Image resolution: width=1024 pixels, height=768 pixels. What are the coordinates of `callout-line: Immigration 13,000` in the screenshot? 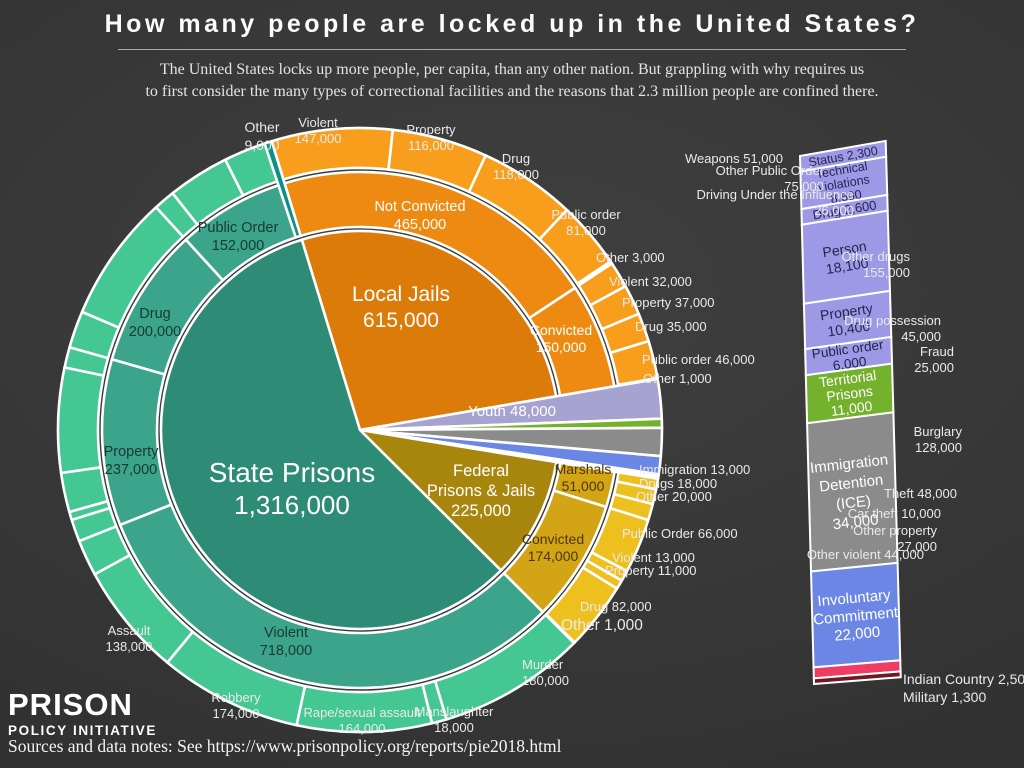 It's located at (695, 469).